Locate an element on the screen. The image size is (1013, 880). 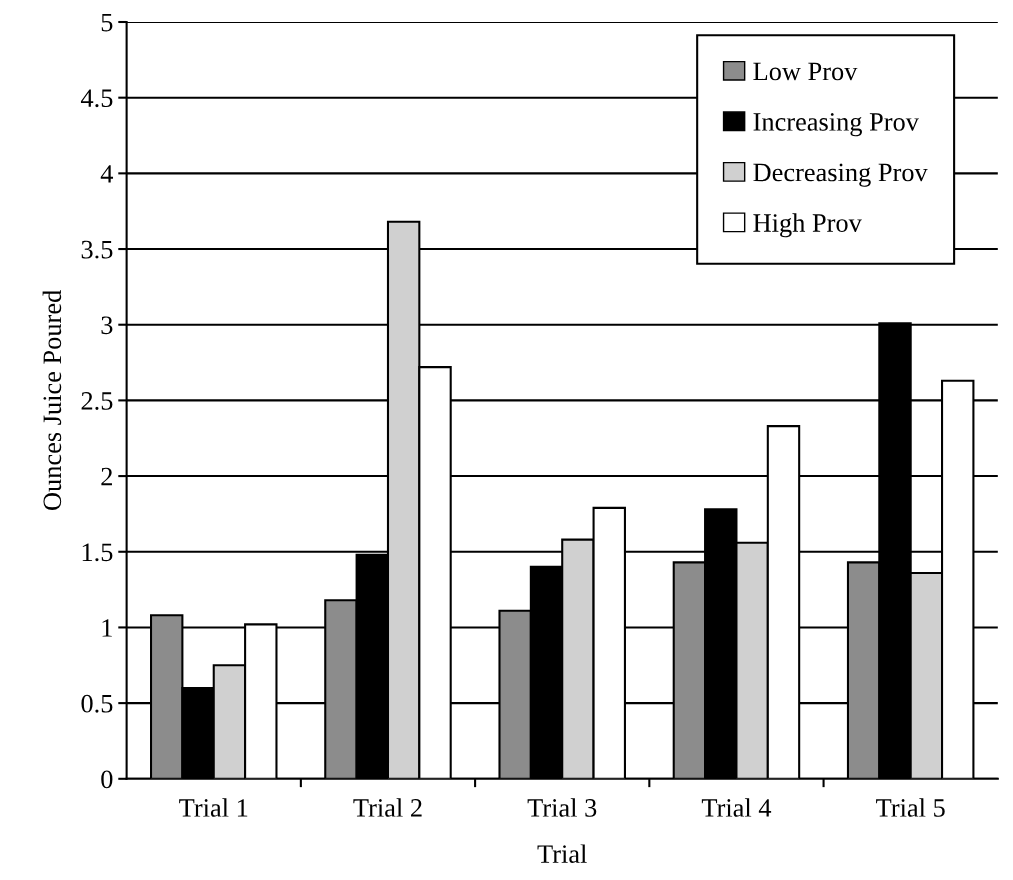
x-tick-label: Trial 4 is located at coordinates (736, 807).